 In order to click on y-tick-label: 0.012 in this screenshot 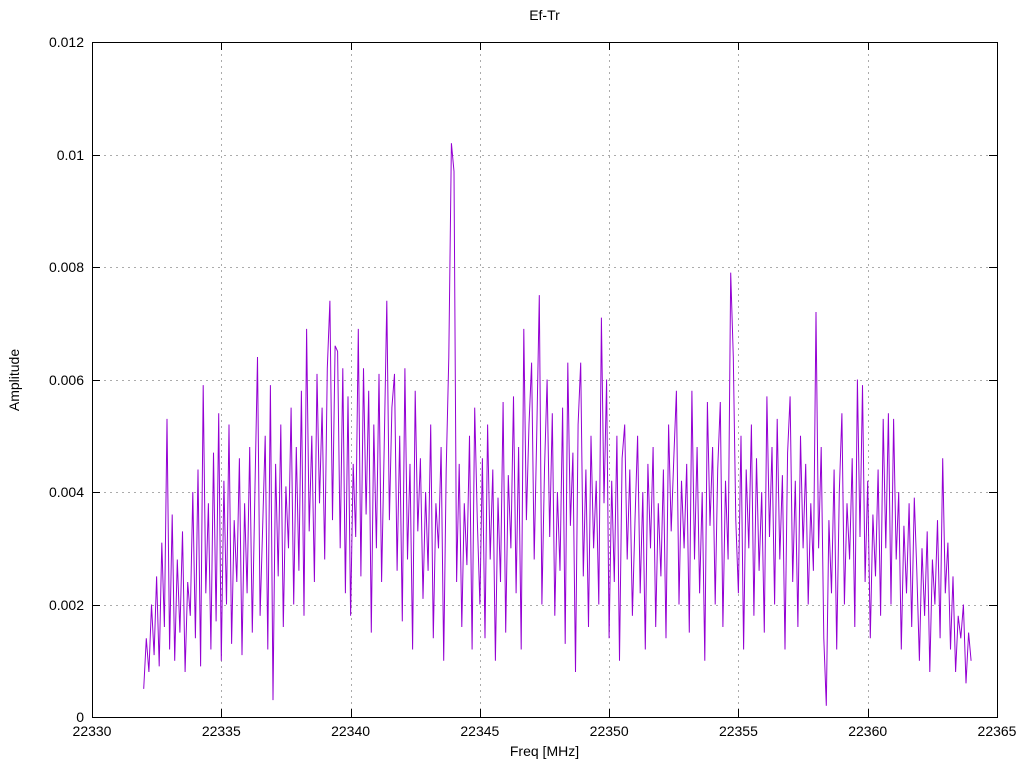, I will do `click(66, 42)`.